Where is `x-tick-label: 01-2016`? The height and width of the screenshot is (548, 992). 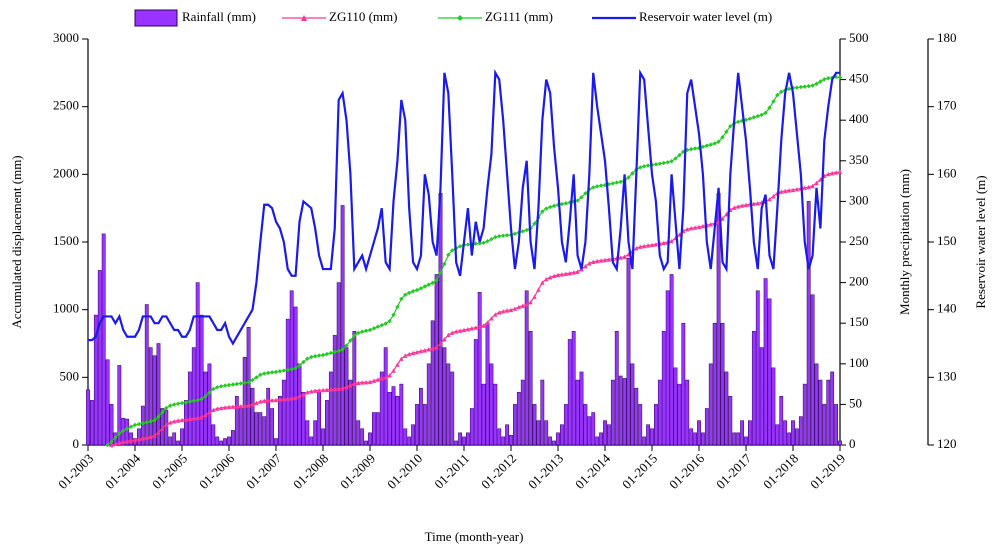 x-tick-label: 01-2016 is located at coordinates (687, 471).